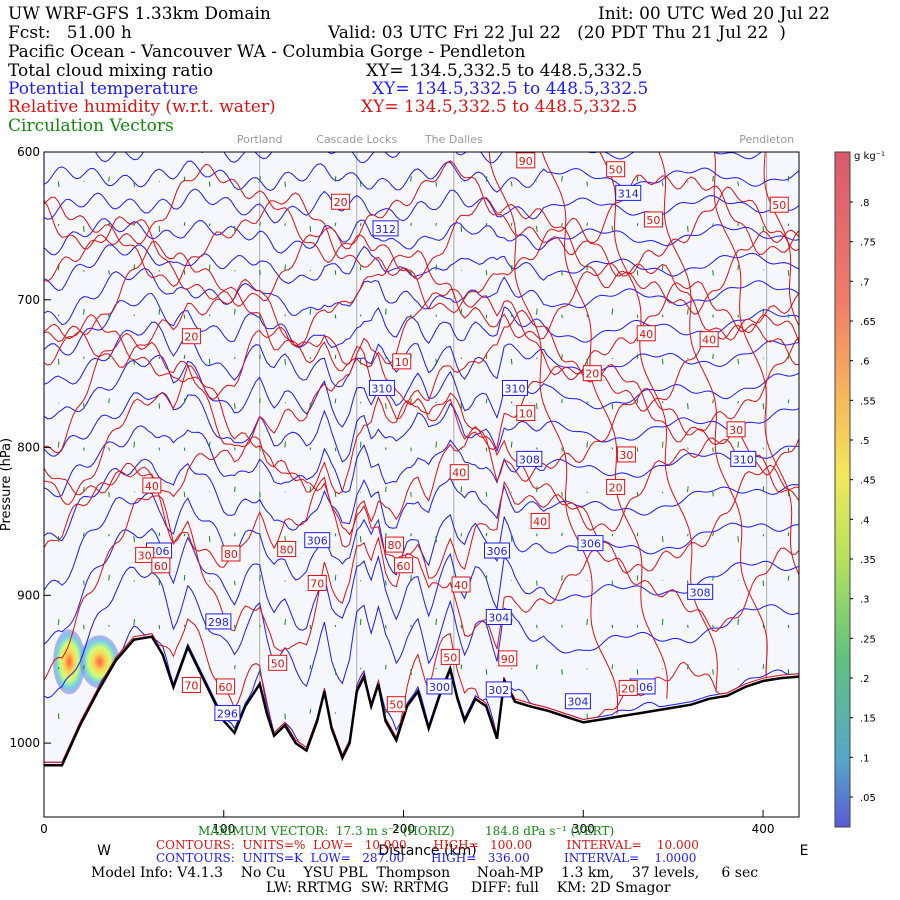 The image size is (900, 900). What do you see at coordinates (341, 202) in the screenshot?
I see `rh-label-text: 20` at bounding box center [341, 202].